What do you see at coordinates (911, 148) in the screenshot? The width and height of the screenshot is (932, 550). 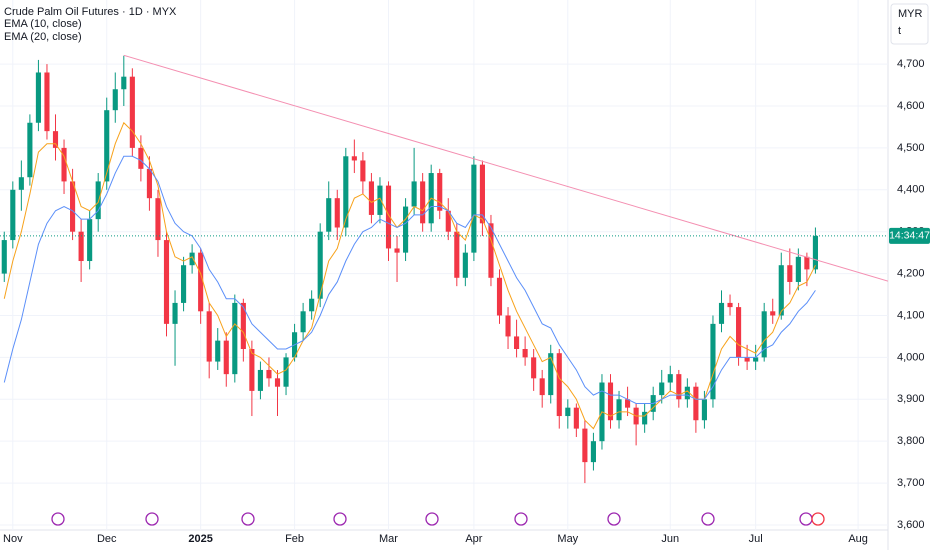 I see `y-tick-label: 4,500` at bounding box center [911, 148].